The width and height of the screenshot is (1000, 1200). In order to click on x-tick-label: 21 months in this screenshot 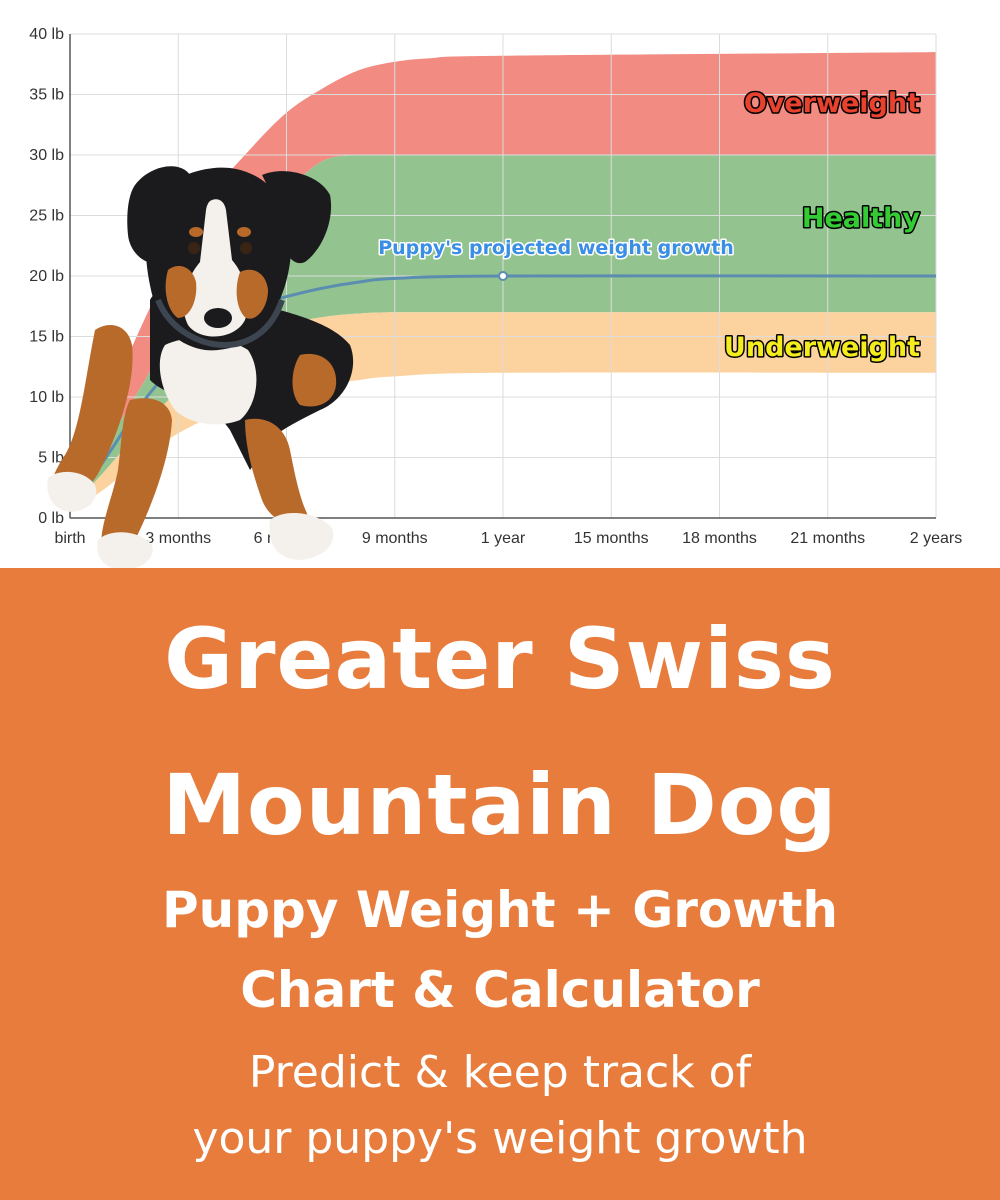, I will do `click(827, 538)`.